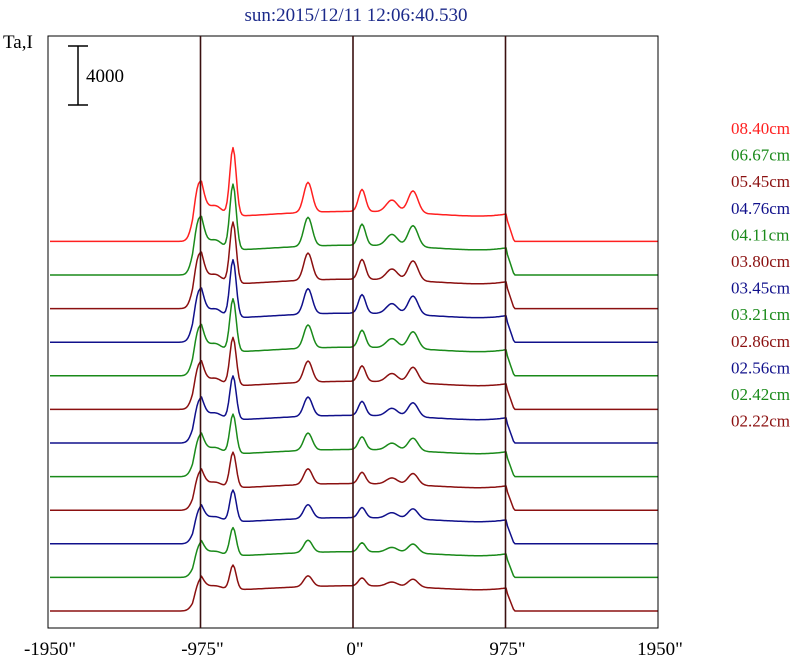 The height and width of the screenshot is (662, 807). I want to click on x-tick-label-4: 1950", so click(660, 649).